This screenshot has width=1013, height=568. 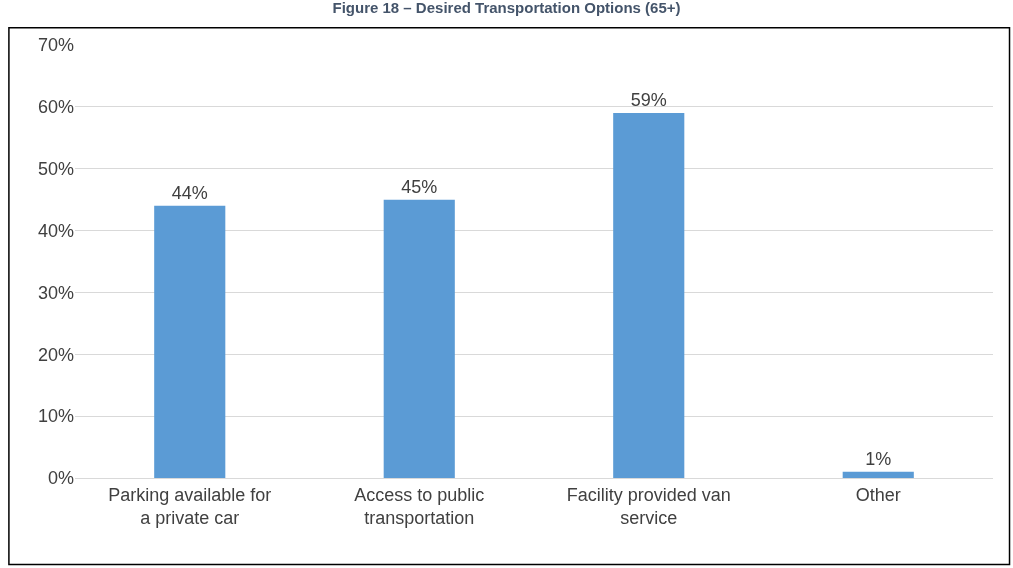 What do you see at coordinates (506, 8) in the screenshot?
I see `chart-title: Figure 18 – Desired Transportation Options (65+)` at bounding box center [506, 8].